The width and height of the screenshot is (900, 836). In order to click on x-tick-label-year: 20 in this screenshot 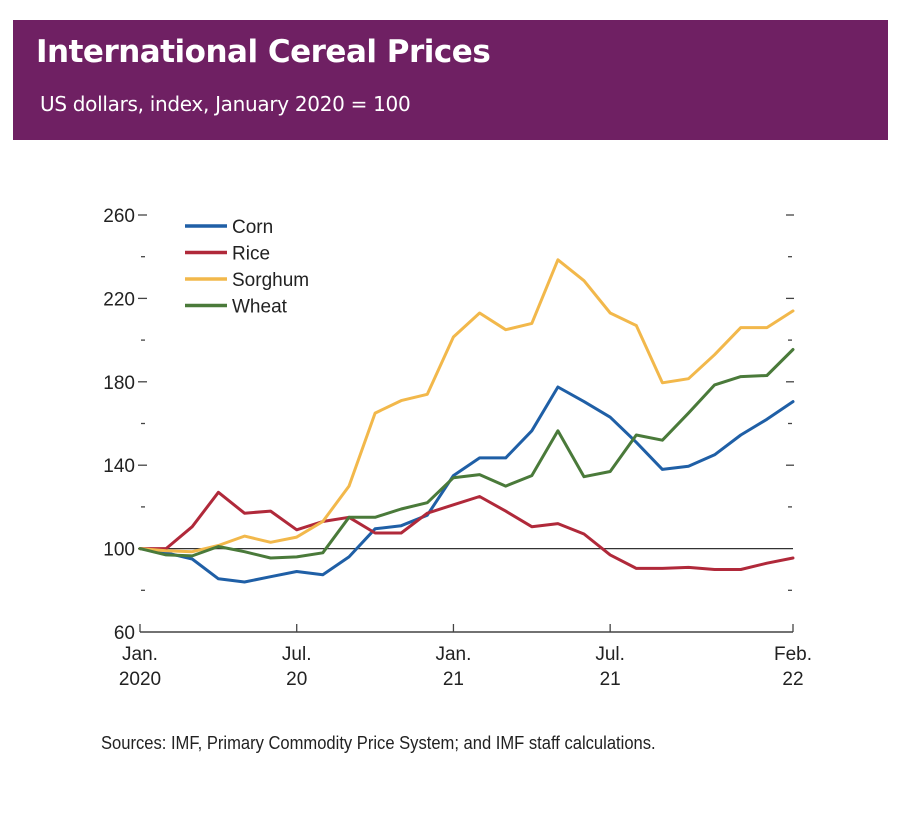, I will do `click(296, 679)`.